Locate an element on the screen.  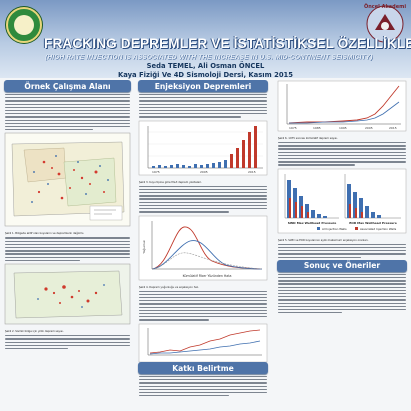
column-left-footer-text is located at coordinates (67, 342).